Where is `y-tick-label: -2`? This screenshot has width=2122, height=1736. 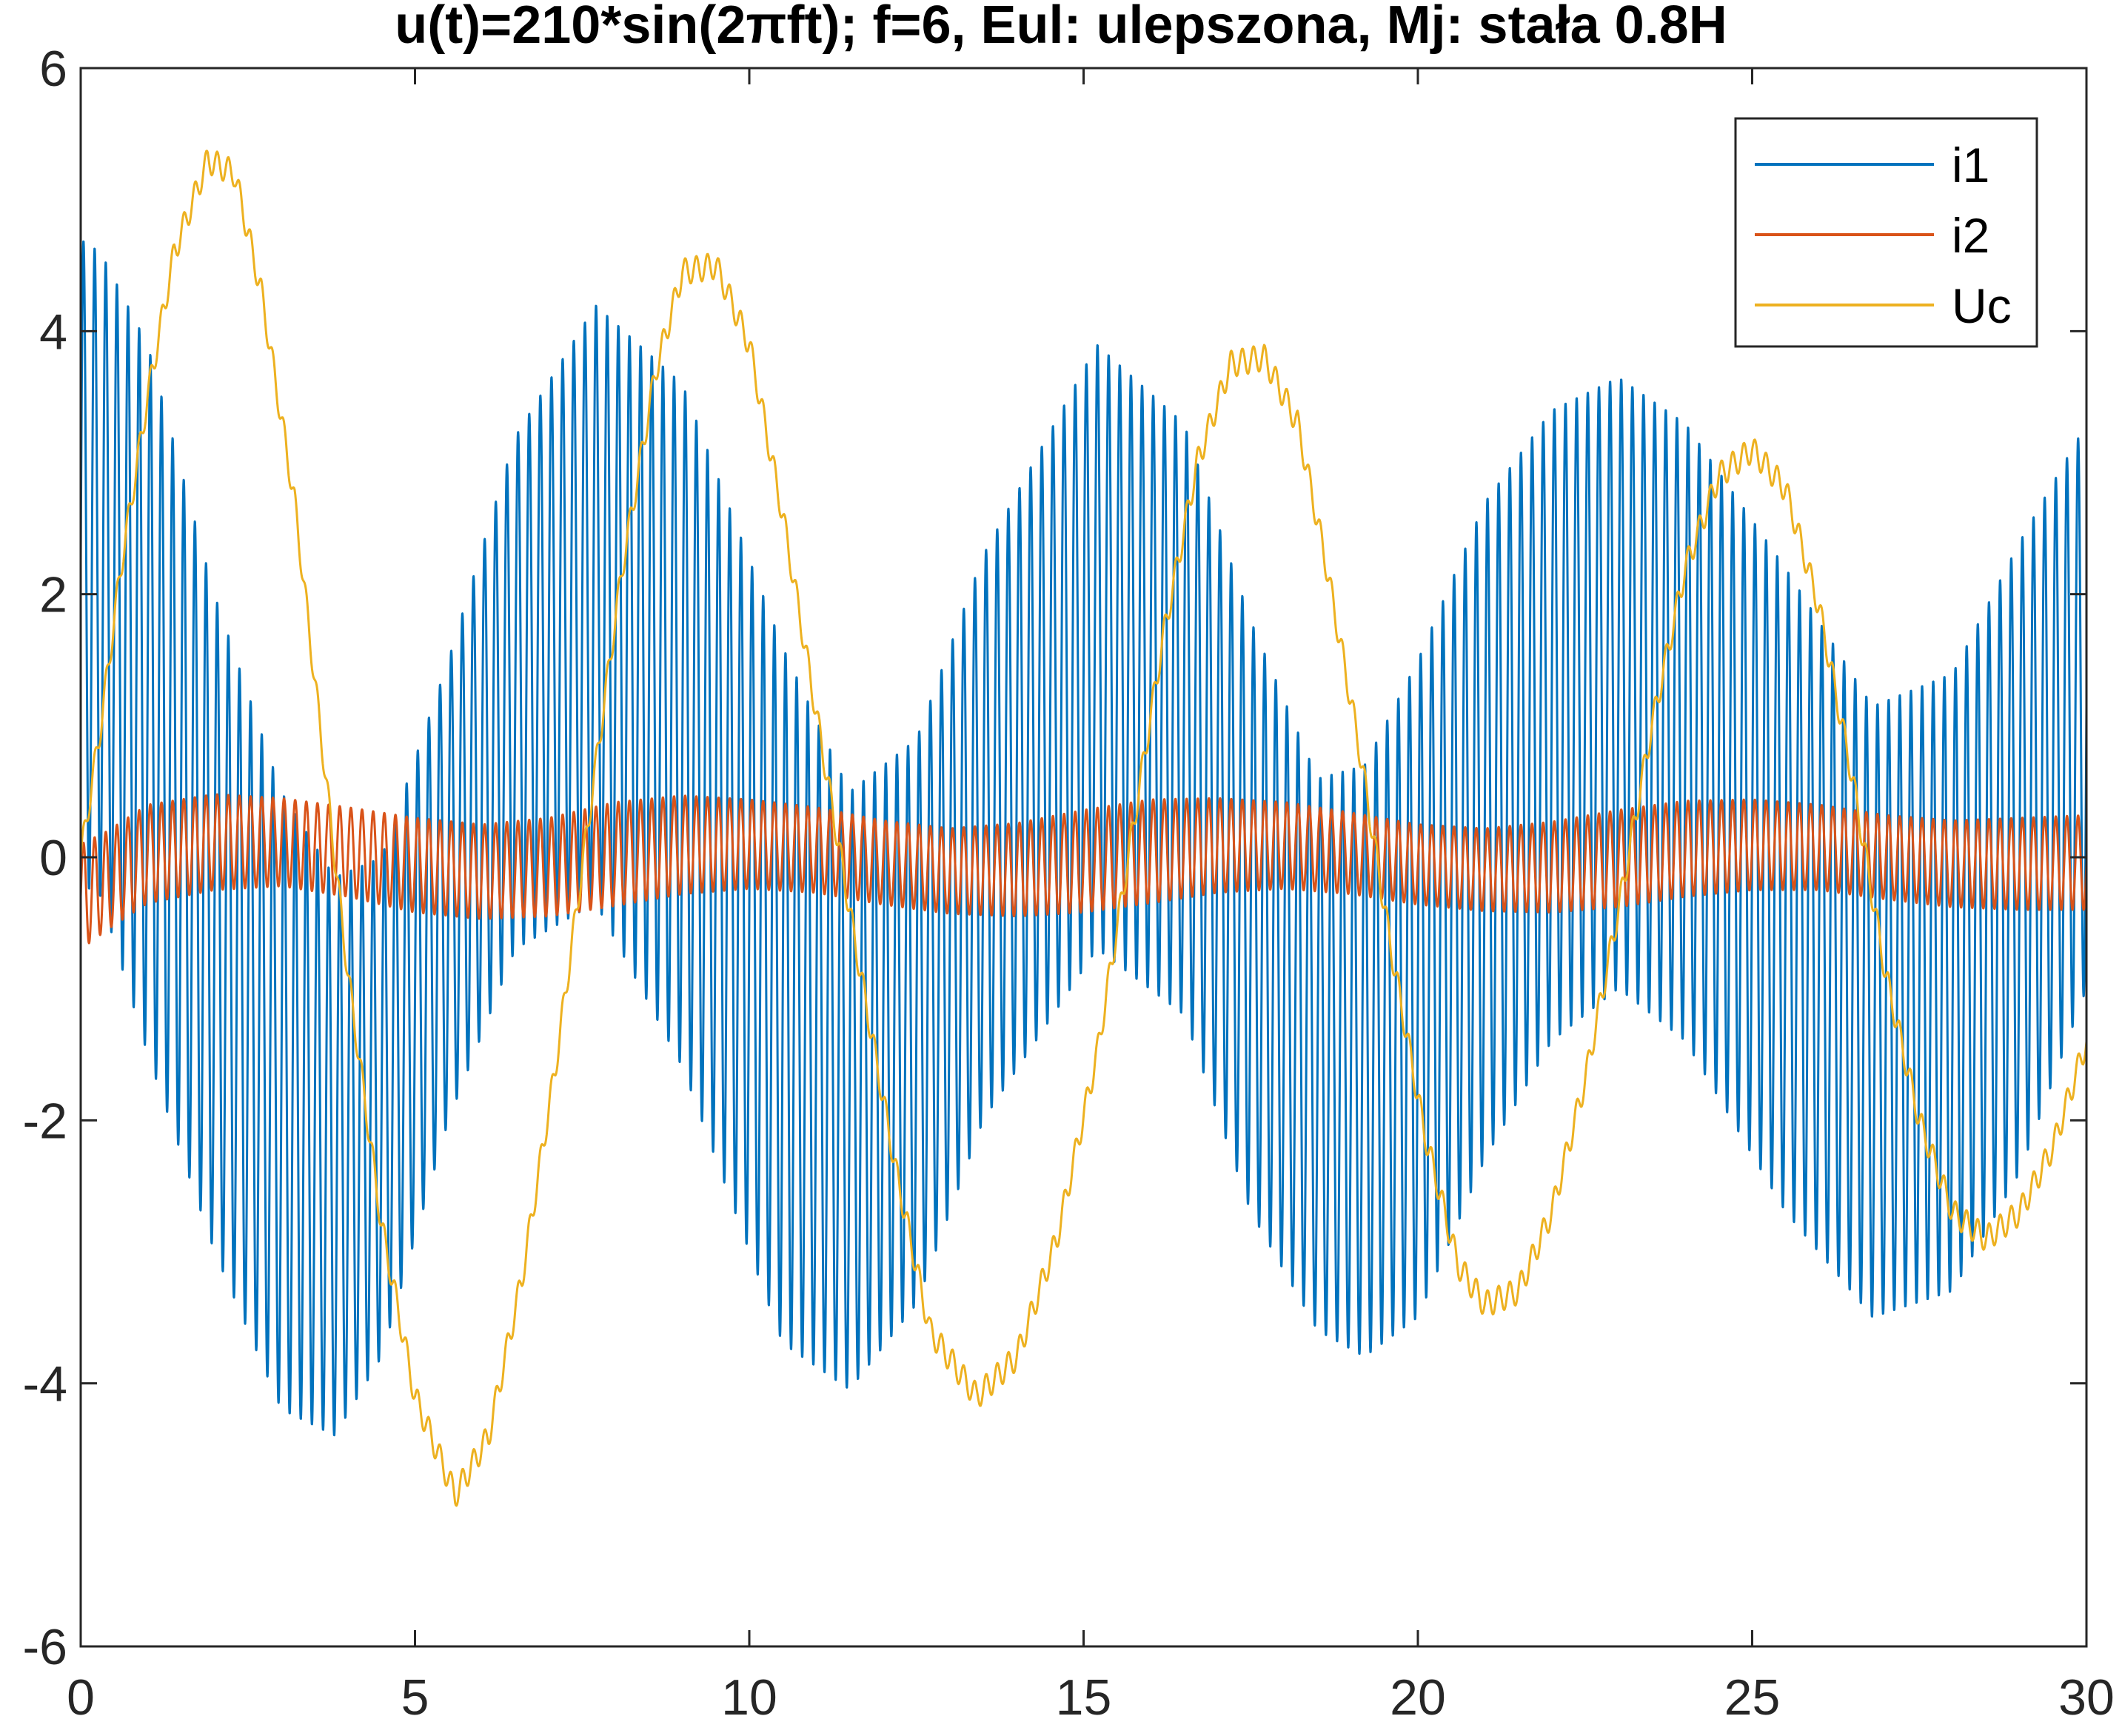
y-tick-label: -2 is located at coordinates (45, 1121).